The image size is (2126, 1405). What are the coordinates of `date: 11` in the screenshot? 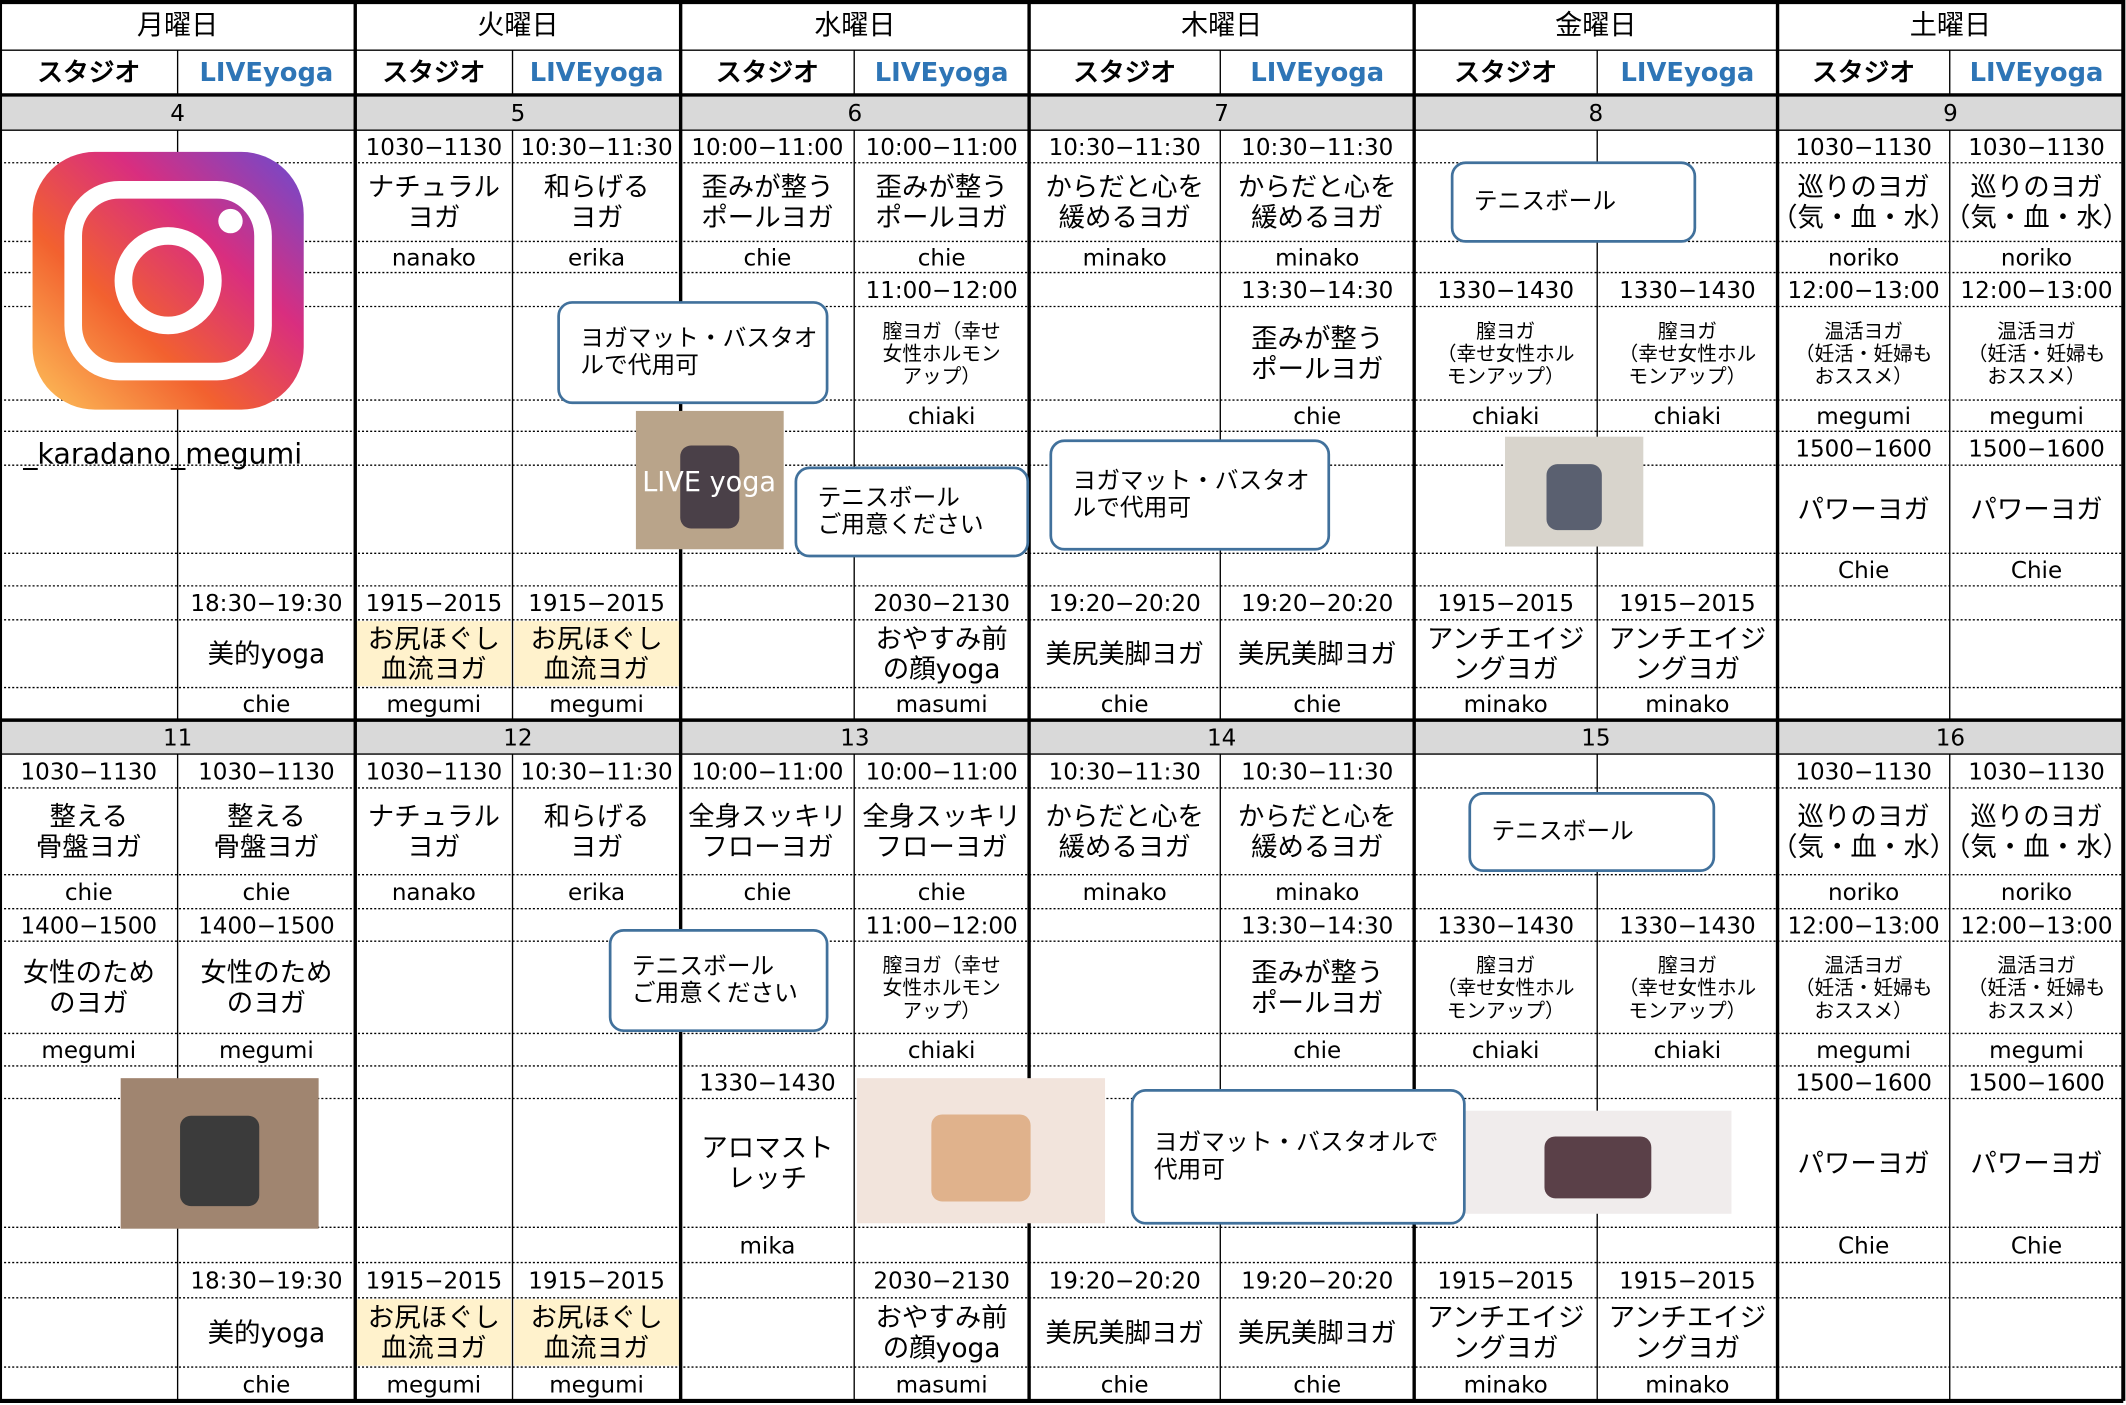 It's located at (177, 738).